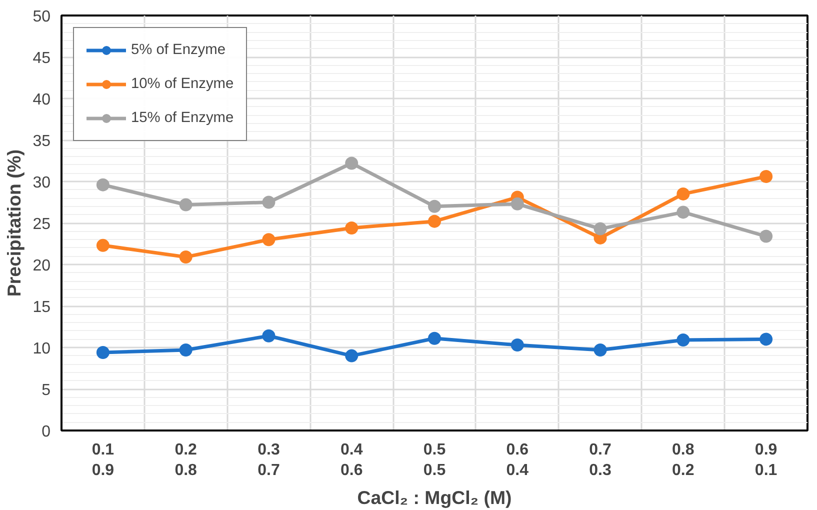  What do you see at coordinates (103, 460) in the screenshot?
I see `x-tick-label: 0.1 0.9` at bounding box center [103, 460].